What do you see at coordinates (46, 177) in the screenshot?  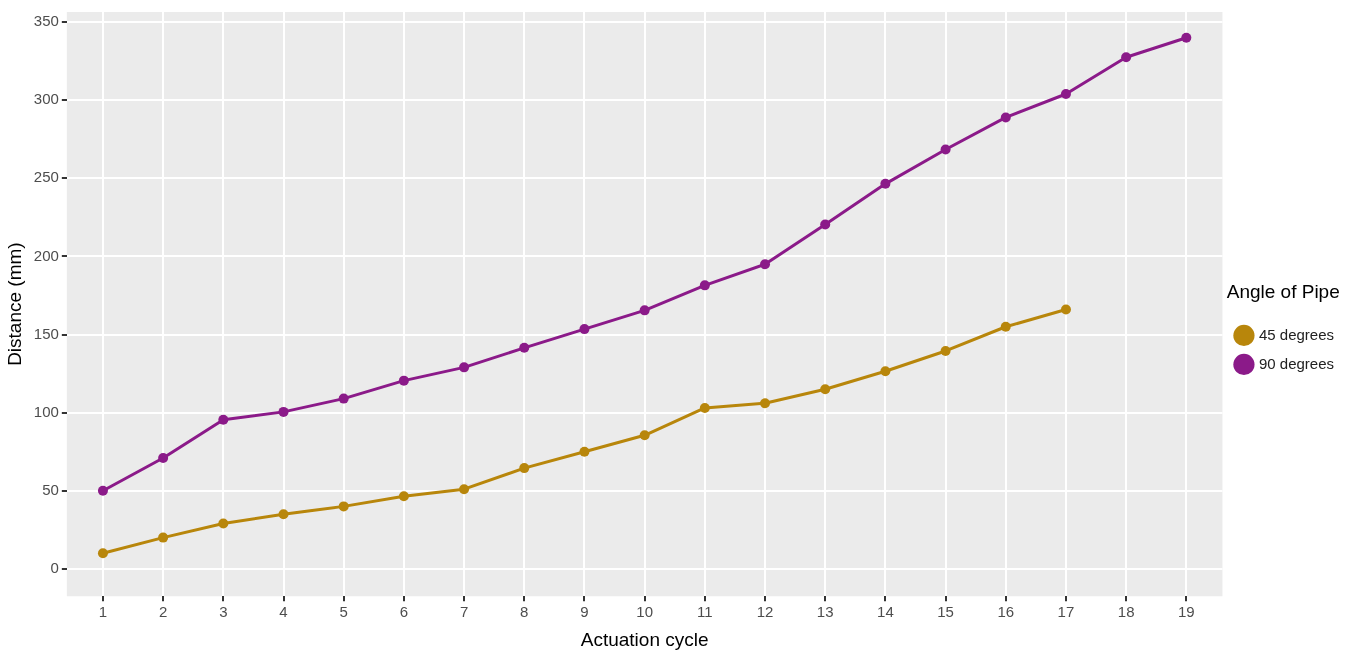 I see `y-tick-label: 250` at bounding box center [46, 177].